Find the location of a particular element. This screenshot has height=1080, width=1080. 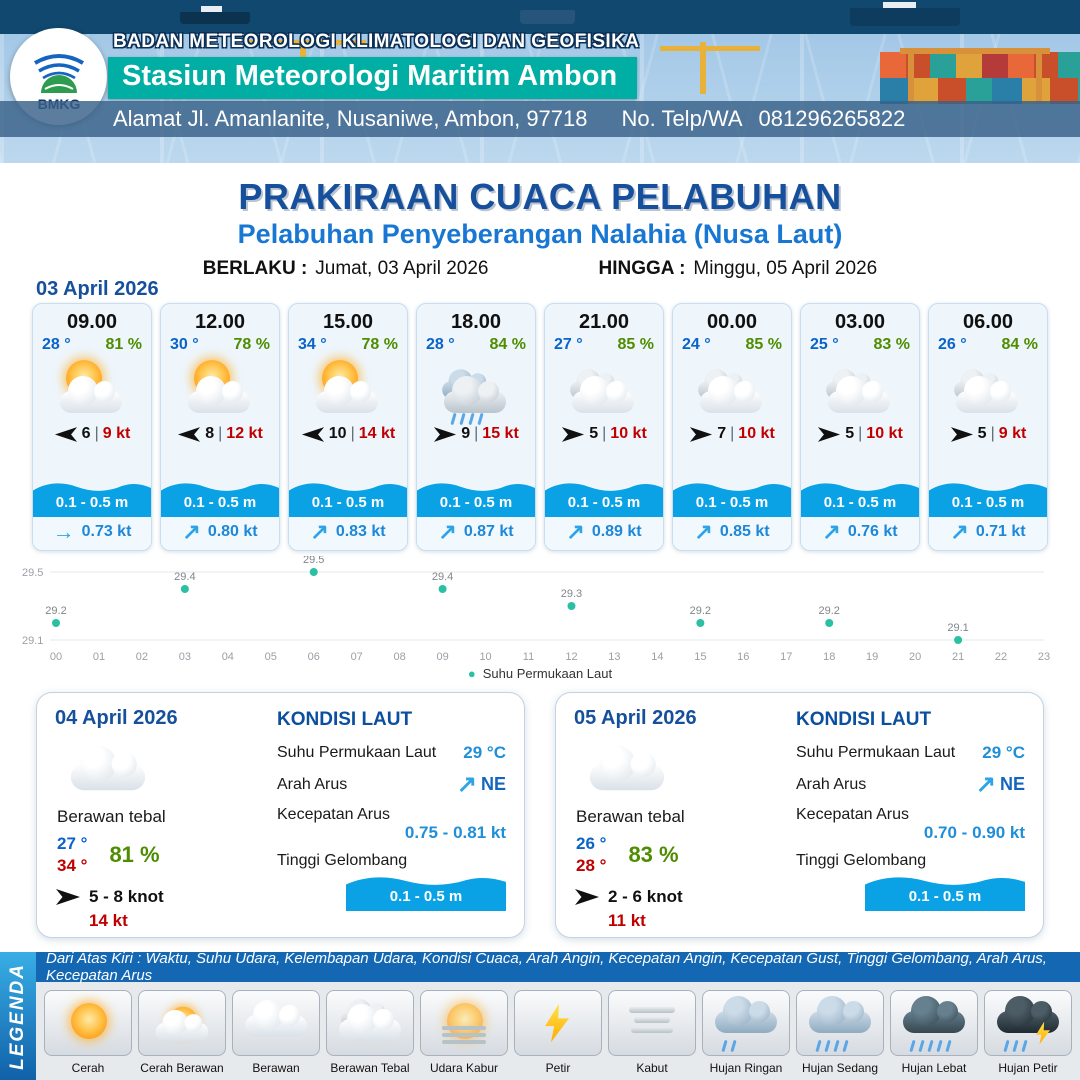

daily-humidity: 83 % is located at coordinates (653, 854).